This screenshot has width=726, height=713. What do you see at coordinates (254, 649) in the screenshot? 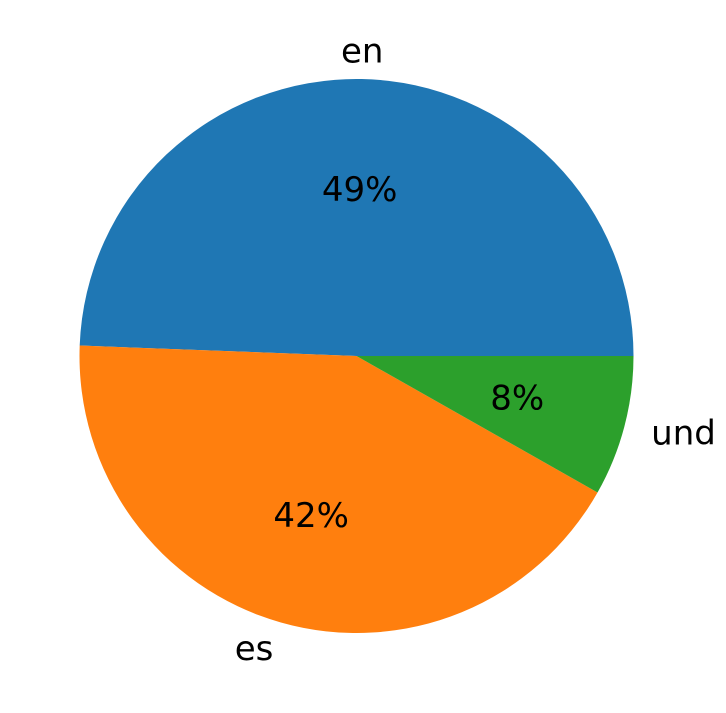
I see `slice-label-es: es` at bounding box center [254, 649].